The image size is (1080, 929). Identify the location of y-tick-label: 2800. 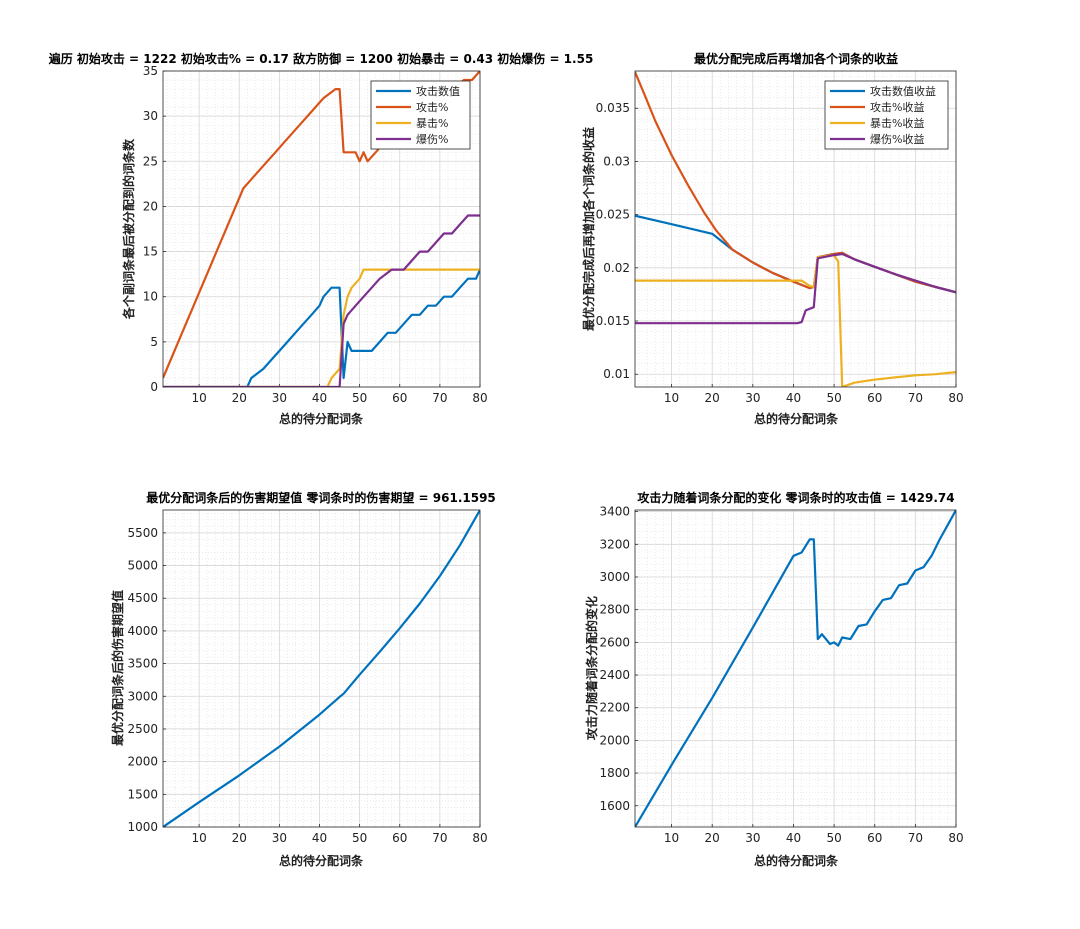
(614, 610).